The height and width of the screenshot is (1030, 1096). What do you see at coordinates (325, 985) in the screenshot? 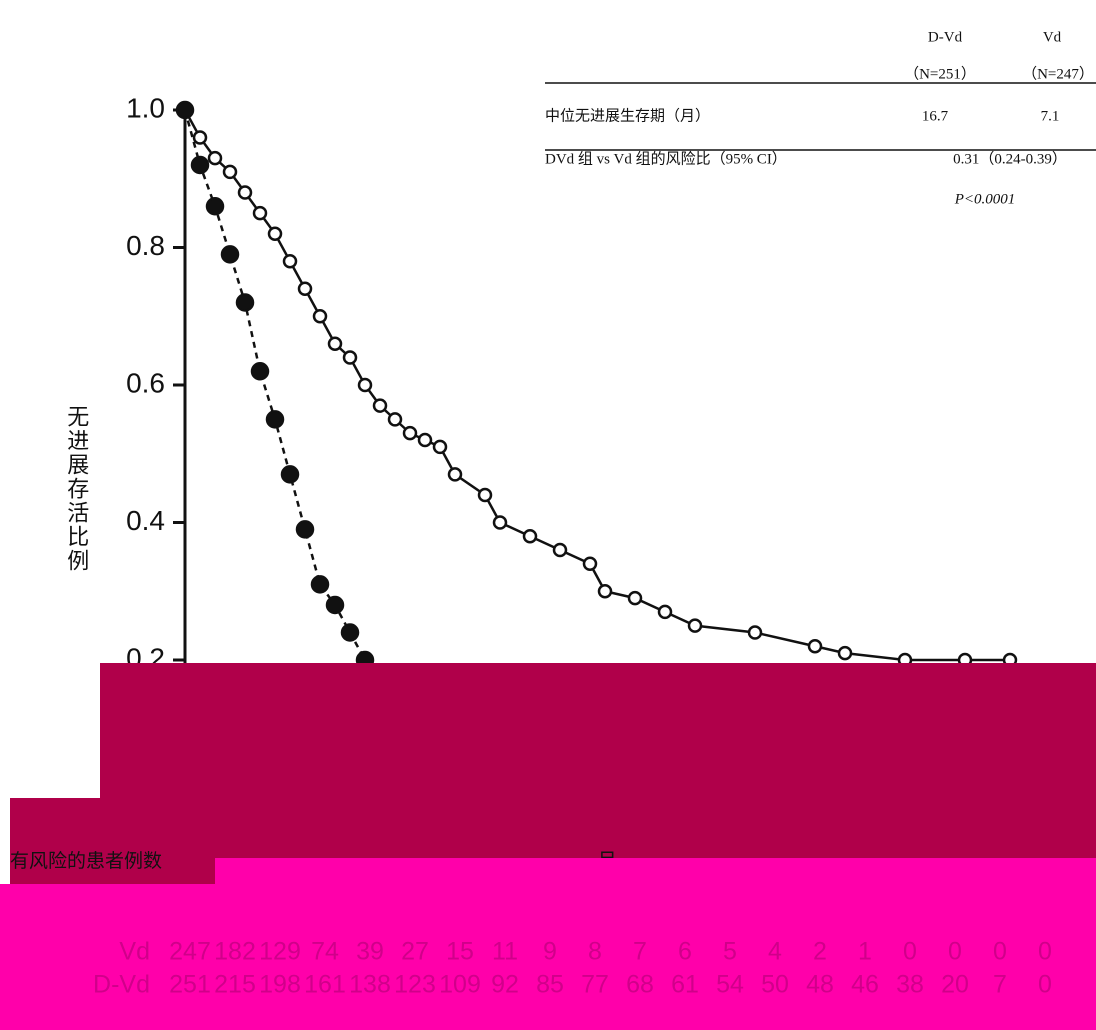
I see `risk-count: 161` at bounding box center [325, 985].